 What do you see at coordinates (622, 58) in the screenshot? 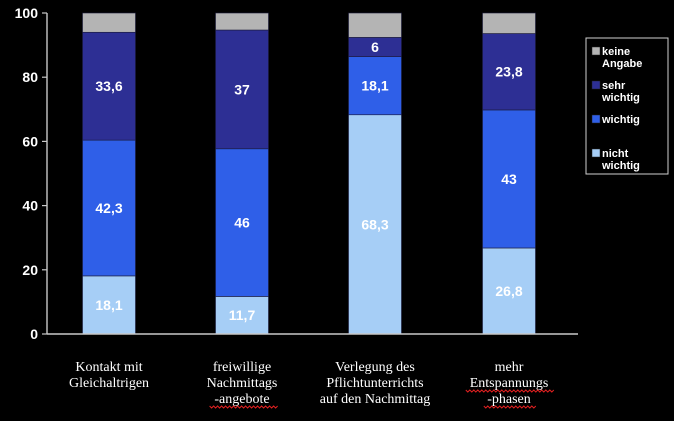
I see `legend-label-4: keine Angabe` at bounding box center [622, 58].